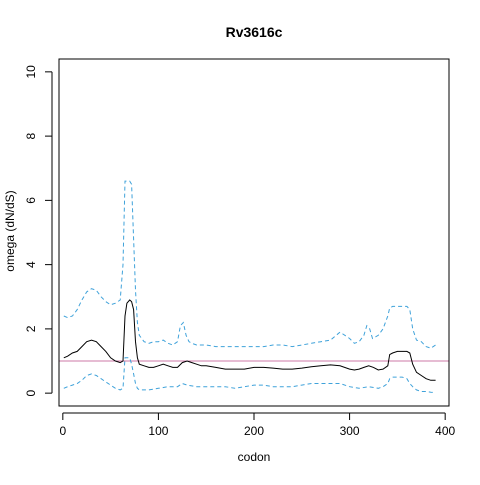 The width and height of the screenshot is (480, 485). What do you see at coordinates (249, 375) in the screenshot?
I see `lower-series-line` at bounding box center [249, 375].